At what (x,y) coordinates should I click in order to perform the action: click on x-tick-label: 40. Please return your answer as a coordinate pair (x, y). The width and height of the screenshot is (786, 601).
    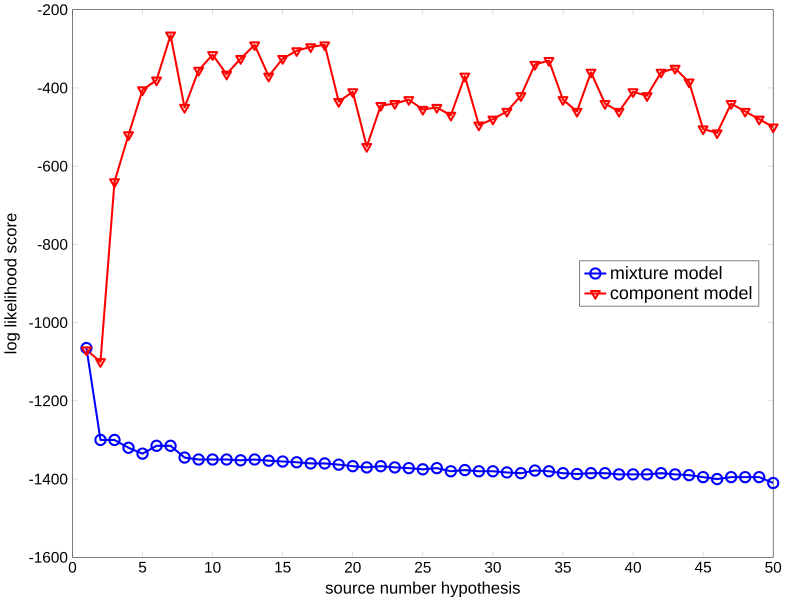
    Looking at the image, I should click on (632, 567).